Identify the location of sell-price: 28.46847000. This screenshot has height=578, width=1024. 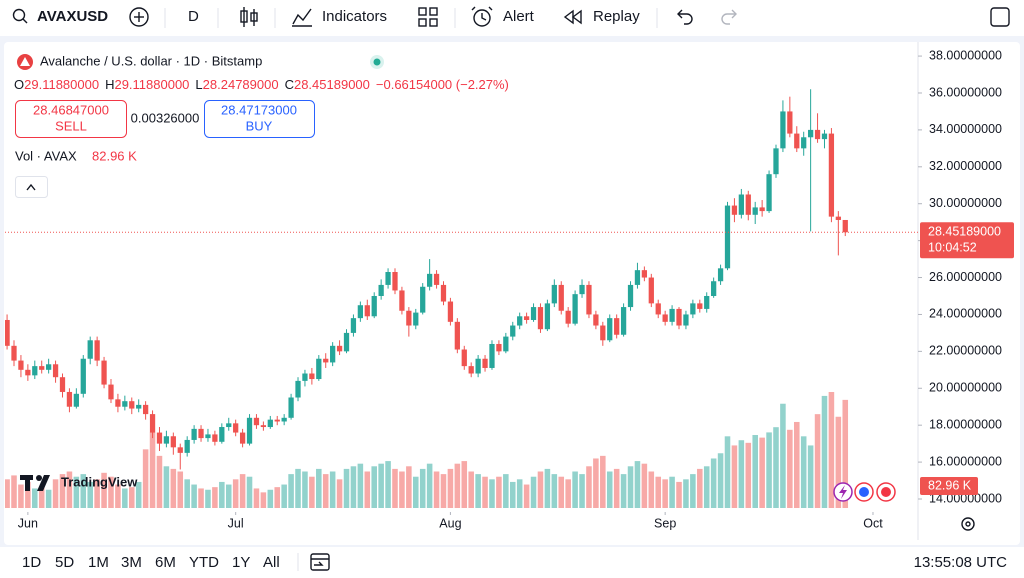
(71, 109).